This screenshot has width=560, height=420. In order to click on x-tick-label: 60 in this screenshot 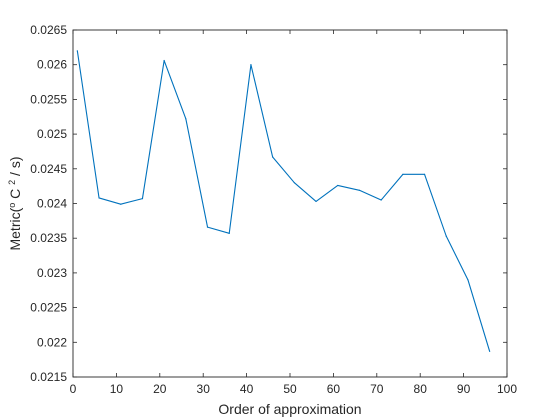, I will do `click(334, 389)`.